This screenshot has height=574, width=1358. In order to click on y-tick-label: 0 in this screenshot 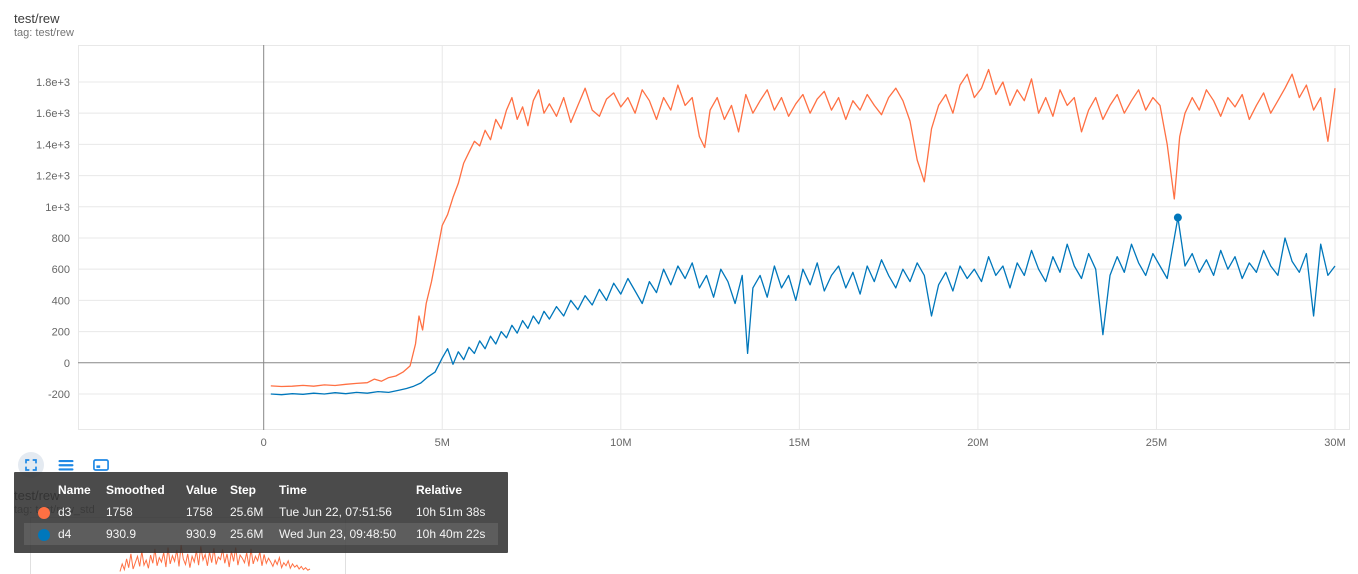, I will do `click(67, 364)`.